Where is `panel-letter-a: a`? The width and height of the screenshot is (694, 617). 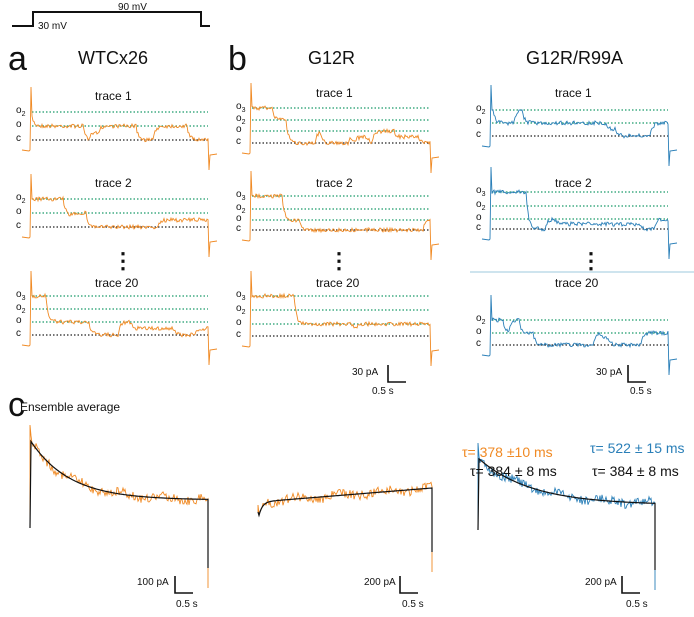 panel-letter-a: a is located at coordinates (17, 59).